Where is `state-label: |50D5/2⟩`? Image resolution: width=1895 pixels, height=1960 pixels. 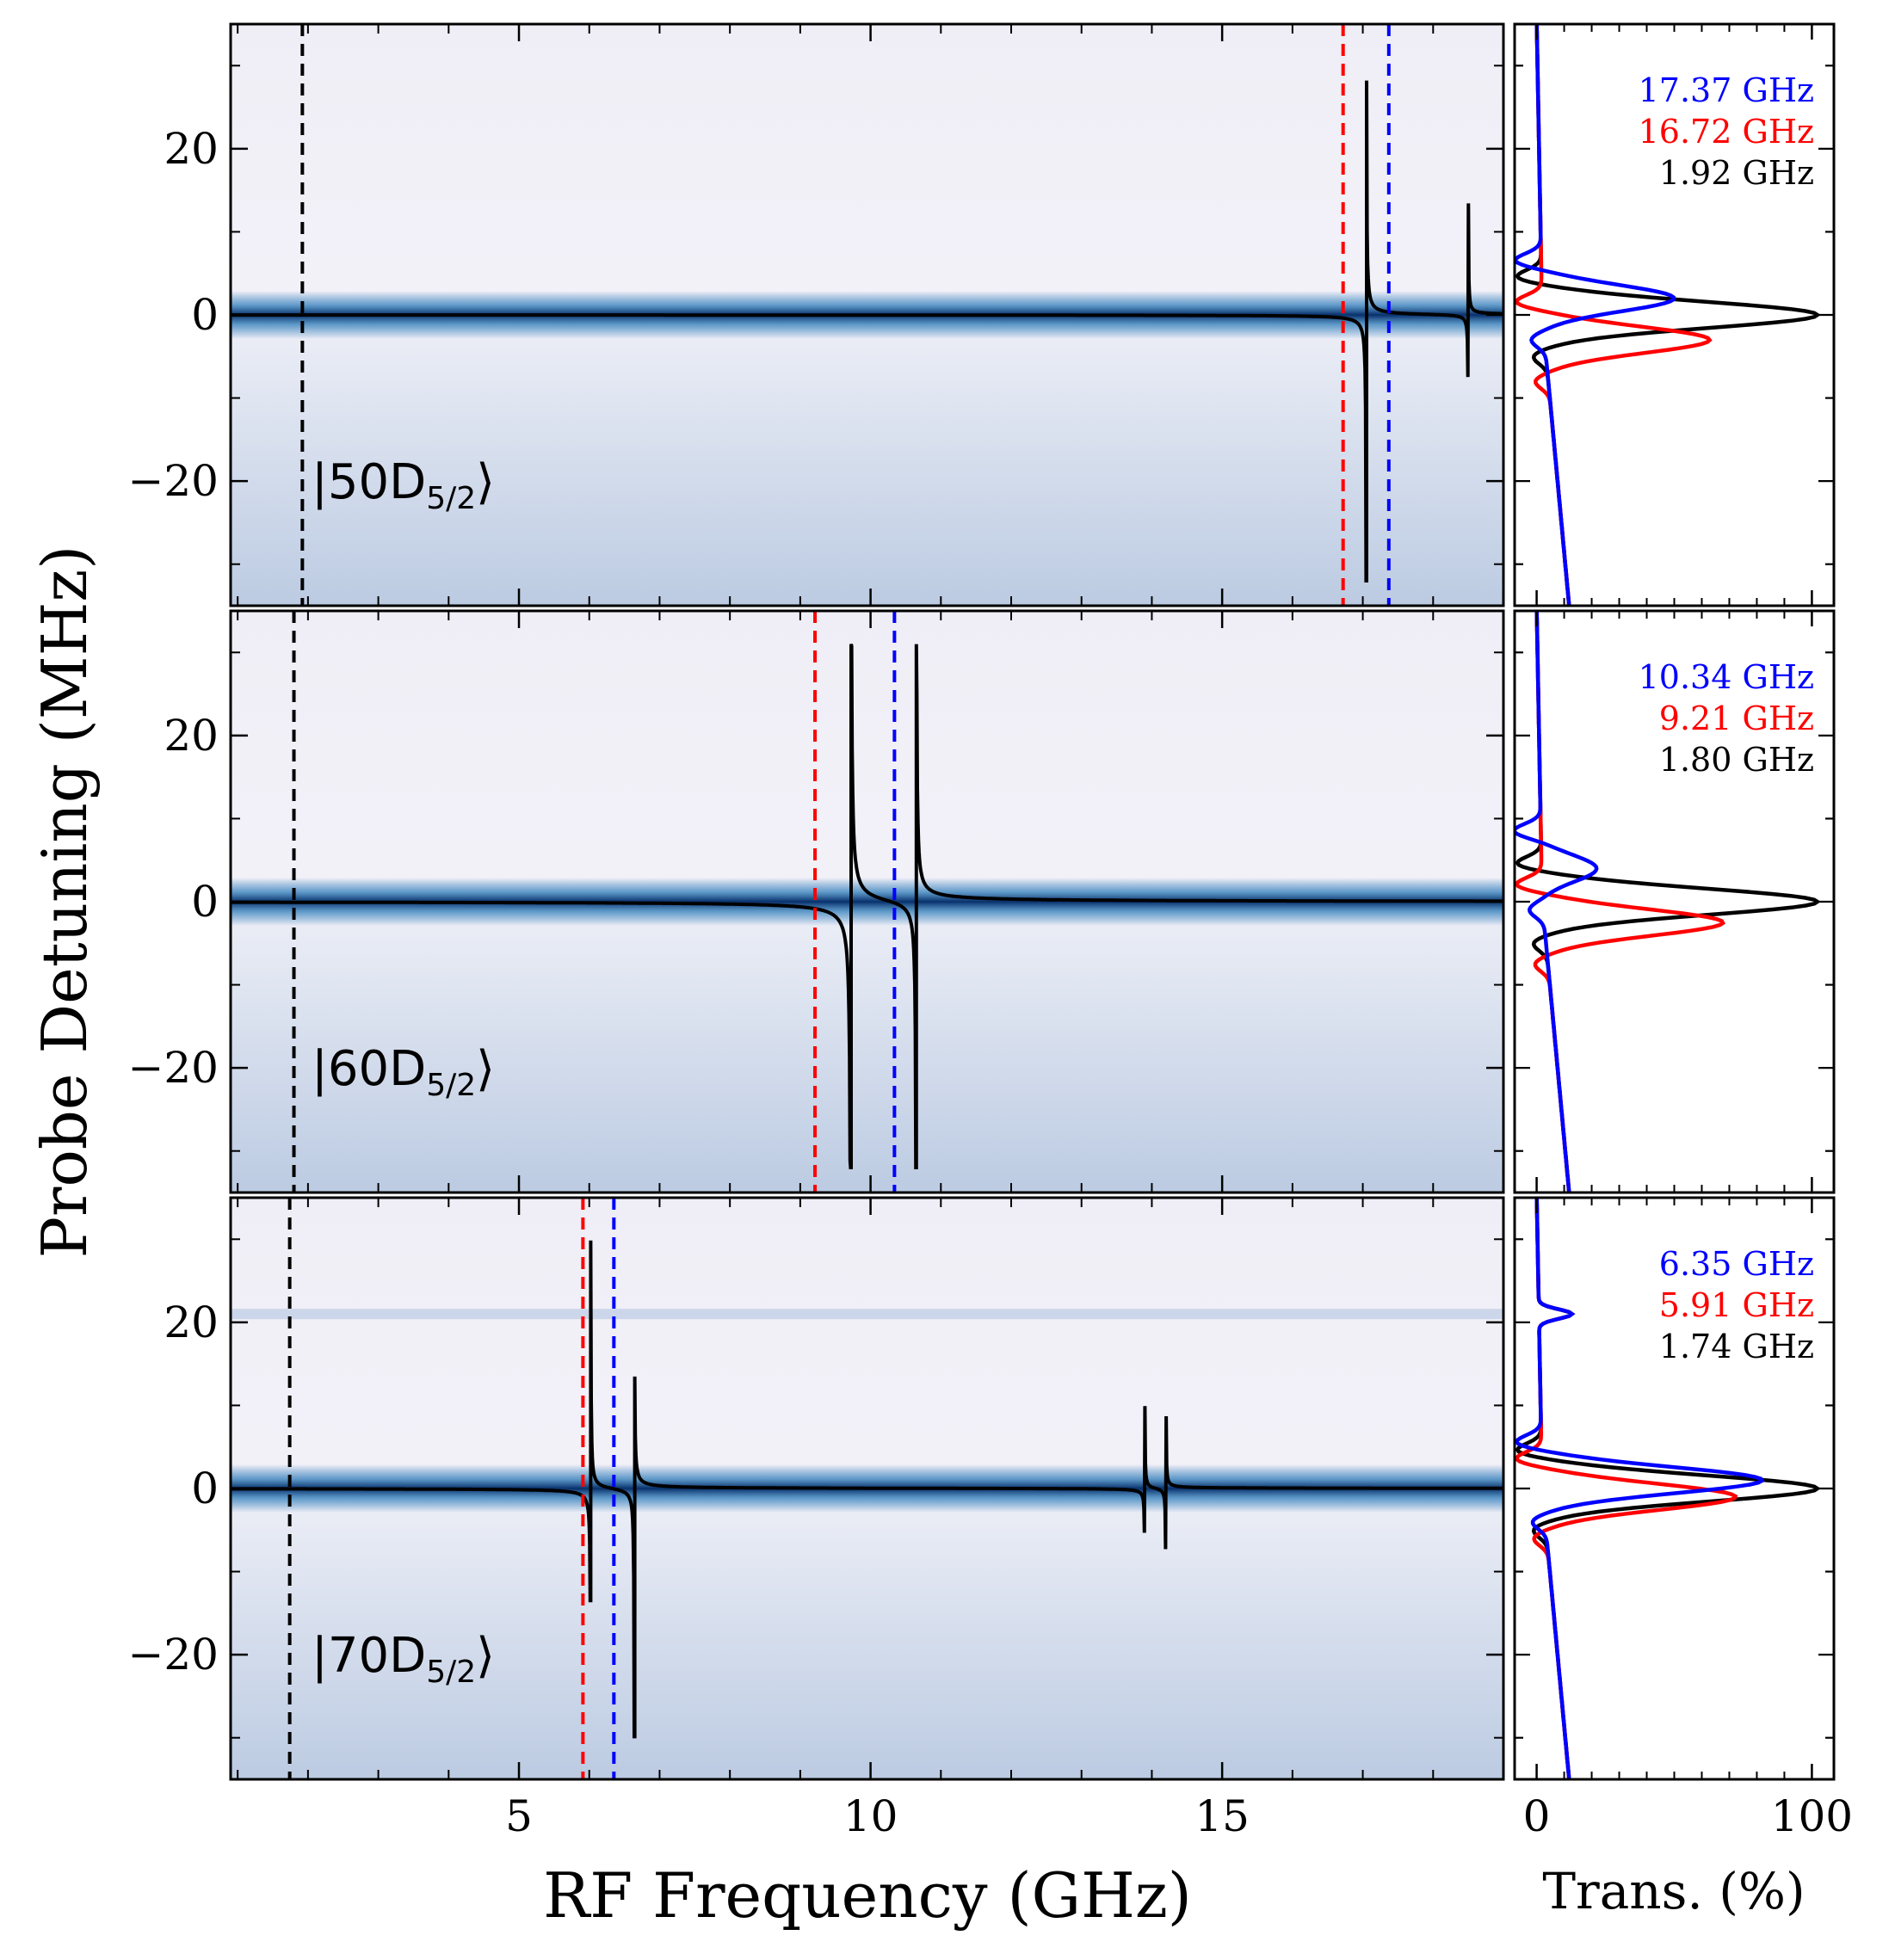 state-label: |50D5/2⟩ is located at coordinates (403, 485).